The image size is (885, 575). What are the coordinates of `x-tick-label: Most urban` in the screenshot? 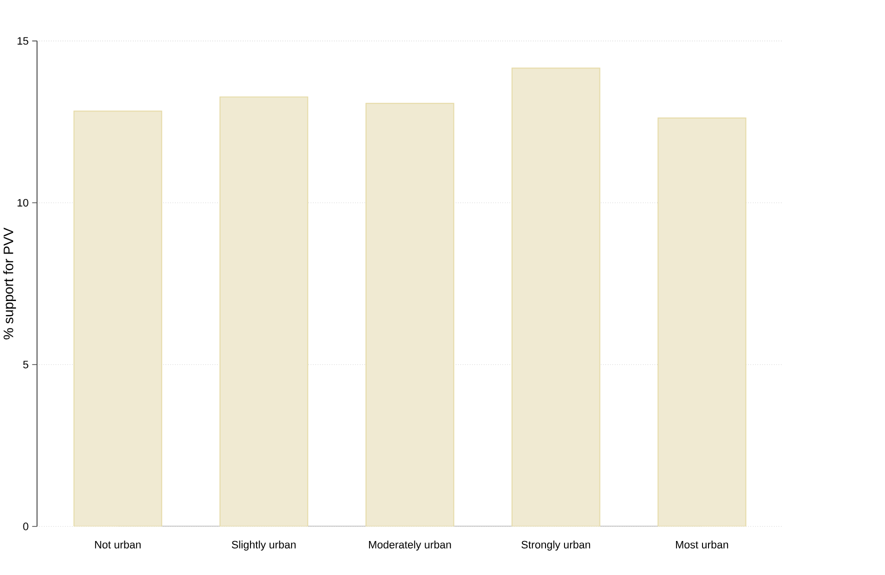 It's located at (702, 544).